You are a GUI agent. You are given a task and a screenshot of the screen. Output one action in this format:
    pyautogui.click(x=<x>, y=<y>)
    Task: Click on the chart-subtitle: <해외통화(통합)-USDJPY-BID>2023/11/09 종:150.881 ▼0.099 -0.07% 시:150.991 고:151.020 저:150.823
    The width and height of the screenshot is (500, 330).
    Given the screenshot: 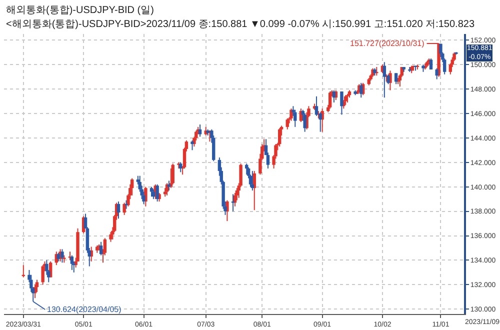 What is the action you would take?
    pyautogui.click(x=240, y=24)
    